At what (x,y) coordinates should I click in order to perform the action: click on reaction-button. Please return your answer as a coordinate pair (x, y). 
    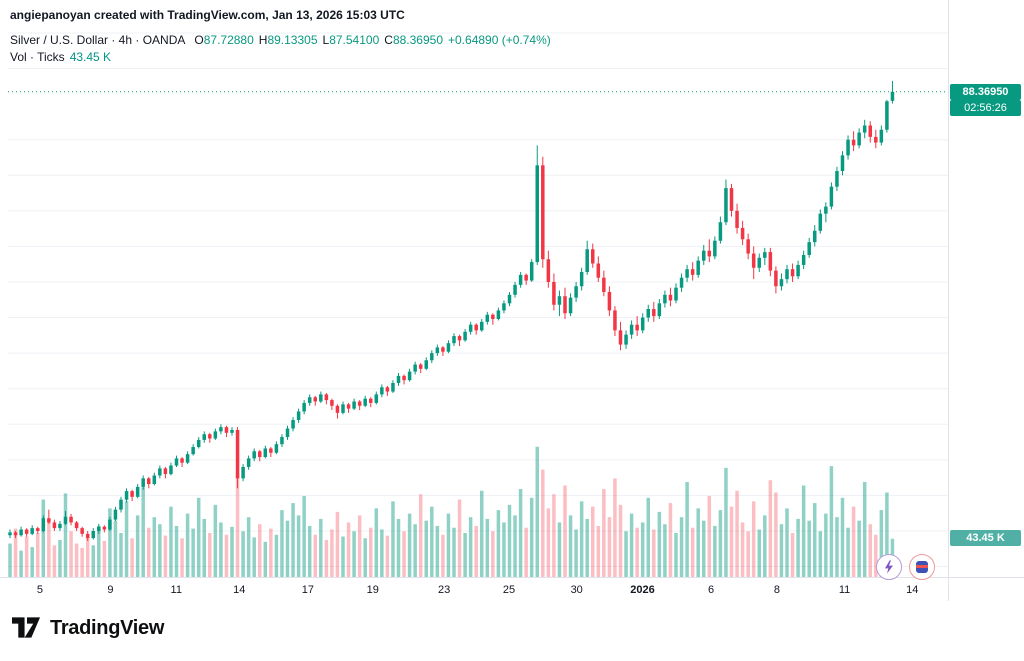
    Looking at the image, I should click on (922, 567).